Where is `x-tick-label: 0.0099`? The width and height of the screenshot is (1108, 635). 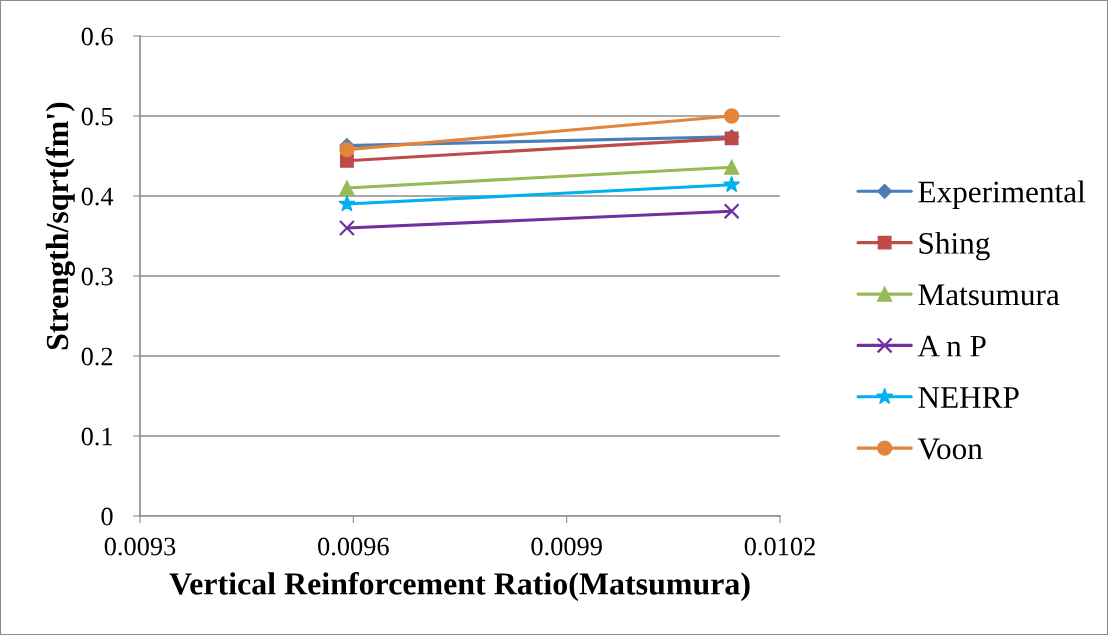
x-tick-label: 0.0099 is located at coordinates (566, 546).